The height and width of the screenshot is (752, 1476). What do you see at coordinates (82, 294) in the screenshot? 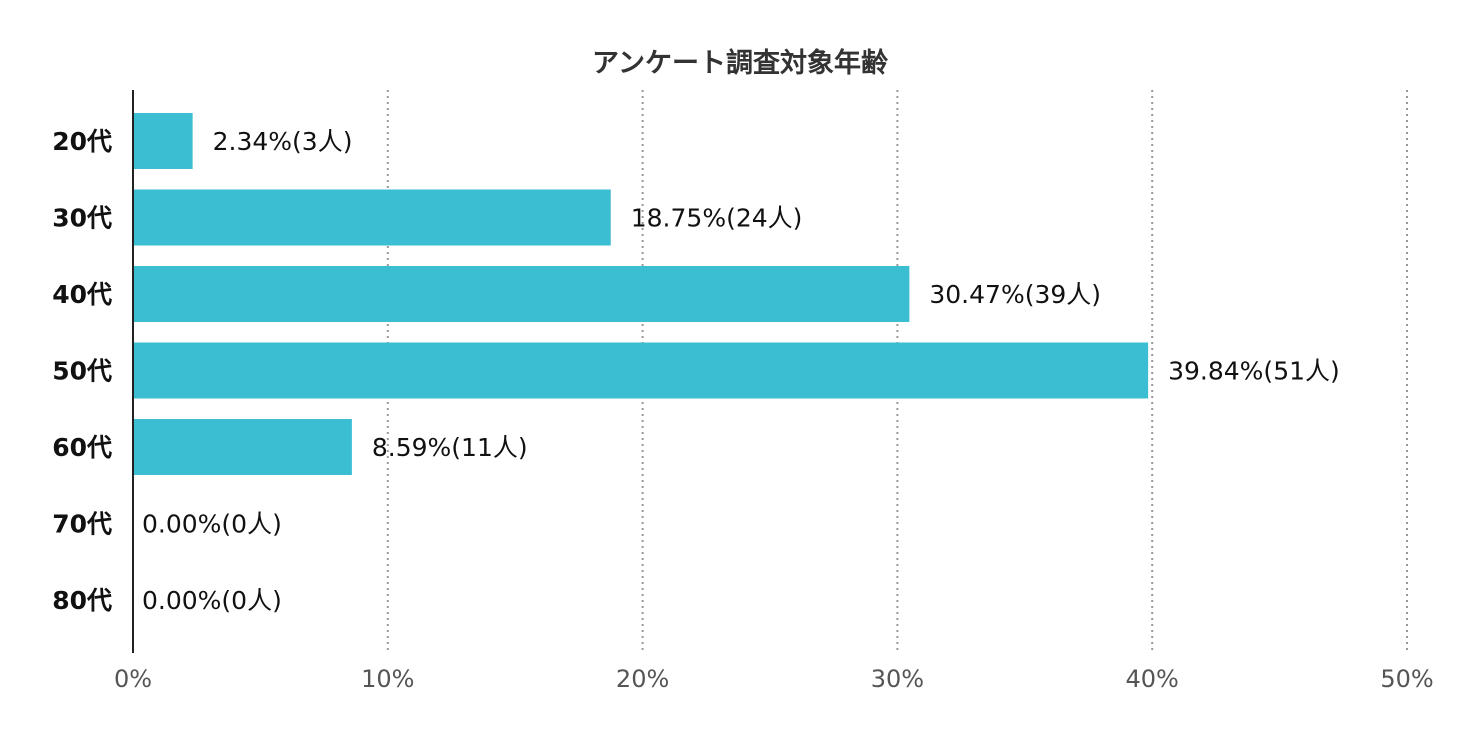
I see `category-label: 40代` at bounding box center [82, 294].